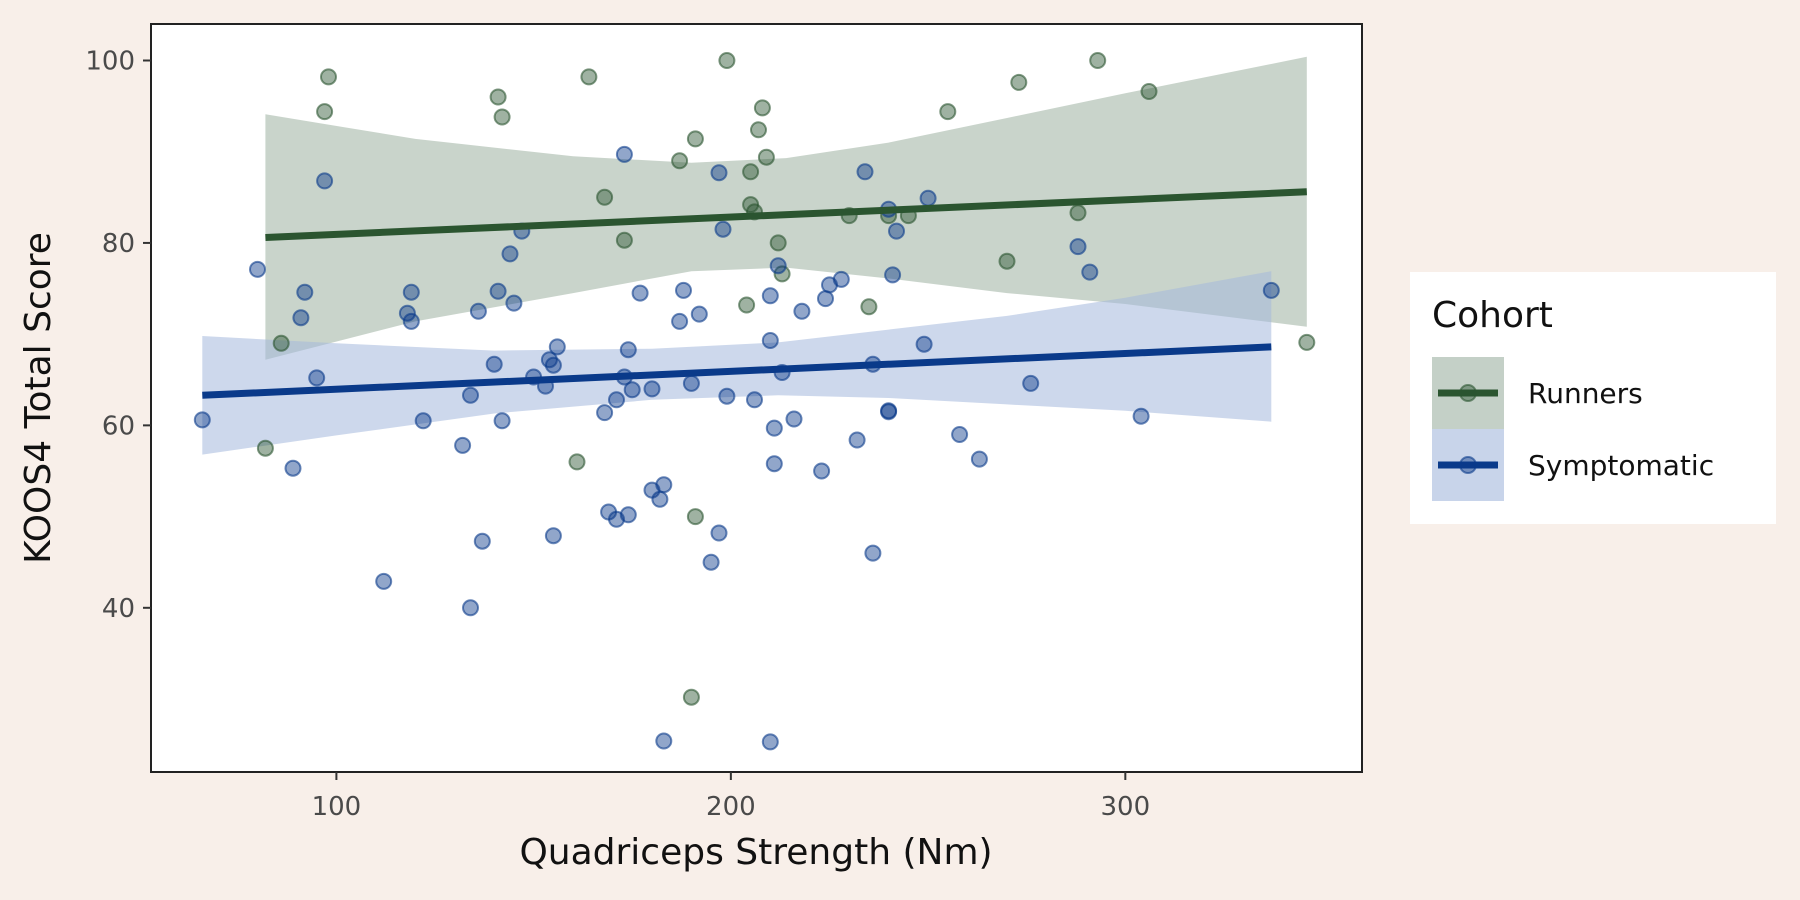  Describe the element at coordinates (337, 807) in the screenshot. I see `x-tick-label: 100` at that location.